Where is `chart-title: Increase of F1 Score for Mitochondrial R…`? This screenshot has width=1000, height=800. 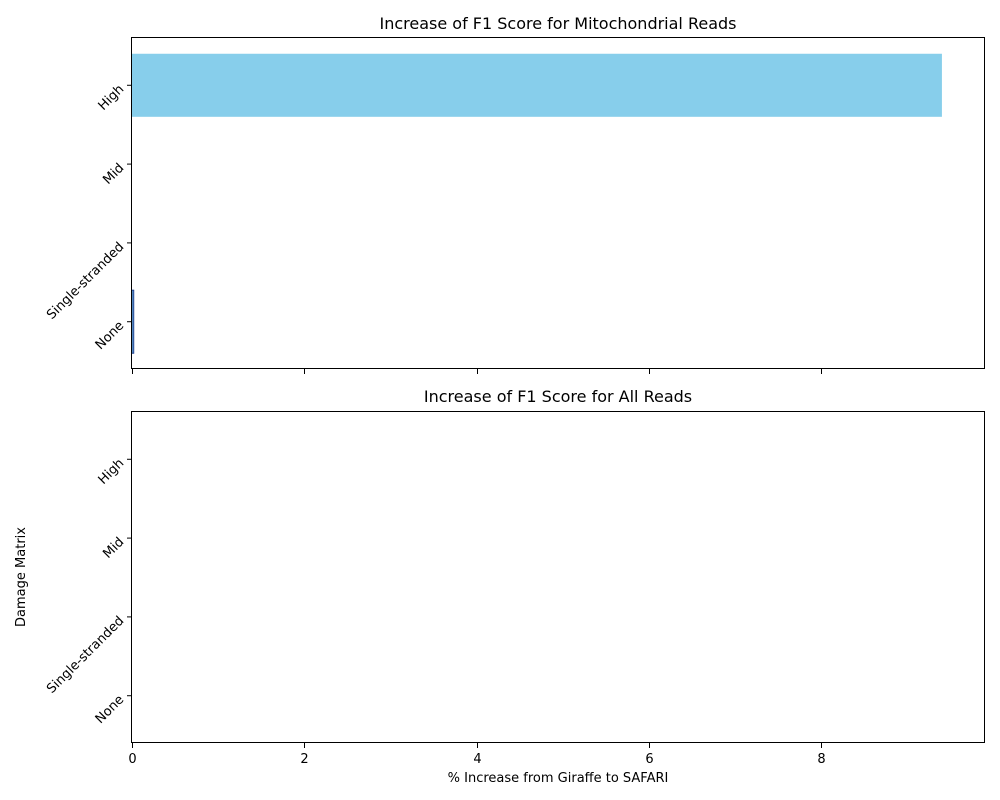 chart-title: Increase of F1 Score for Mitochondrial R… is located at coordinates (558, 23).